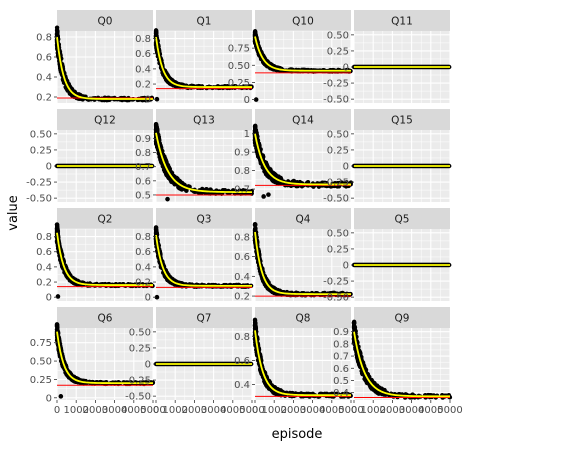 The width and height of the screenshot is (574, 450). What do you see at coordinates (293, 255) in the screenshot?
I see `facet-panel-q4: Q40.20.40.60.8` at bounding box center [293, 255].